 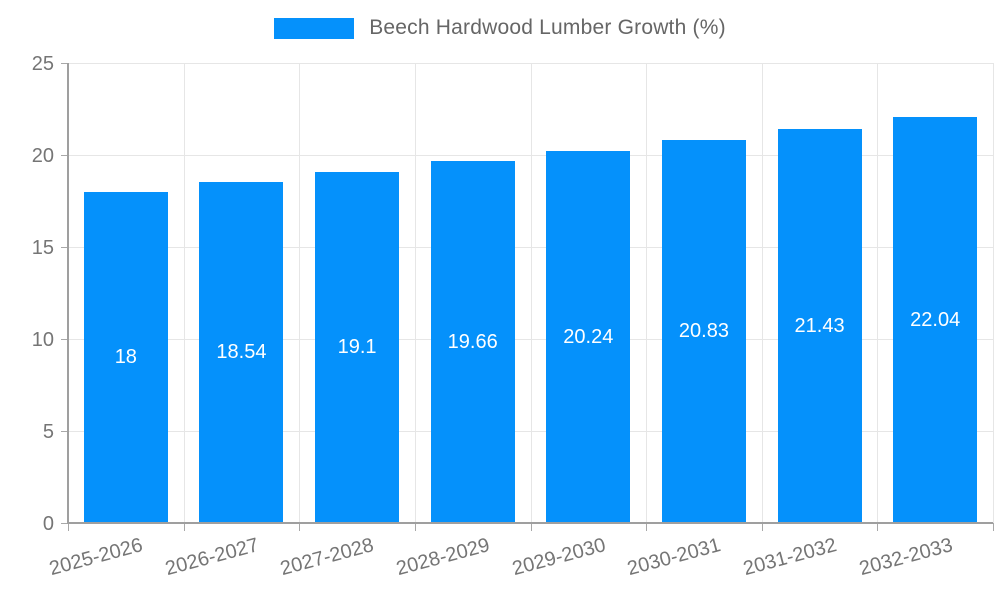 I want to click on x-axis-tick-label: 2025-2026, so click(x=96, y=557).